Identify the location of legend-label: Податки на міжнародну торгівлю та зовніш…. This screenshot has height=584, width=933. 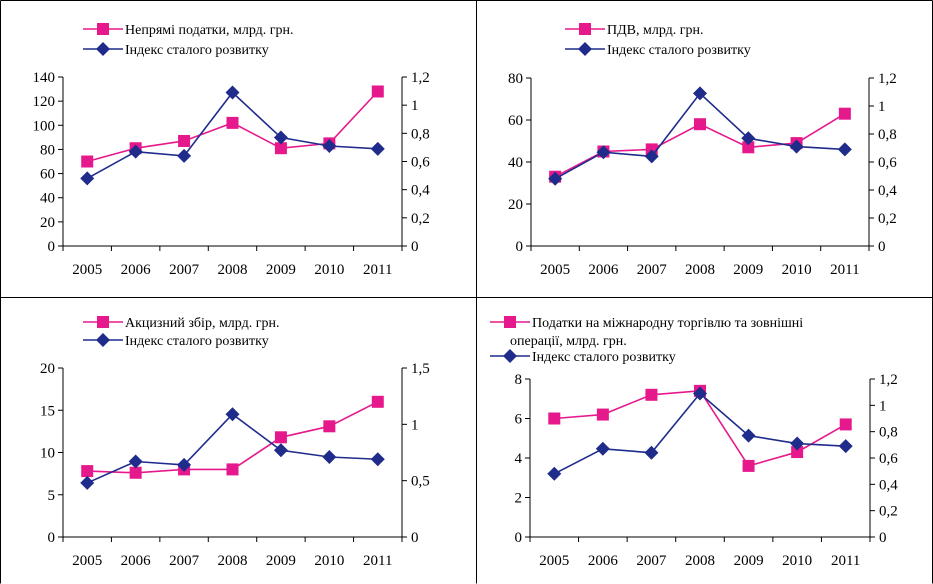
(656, 332).